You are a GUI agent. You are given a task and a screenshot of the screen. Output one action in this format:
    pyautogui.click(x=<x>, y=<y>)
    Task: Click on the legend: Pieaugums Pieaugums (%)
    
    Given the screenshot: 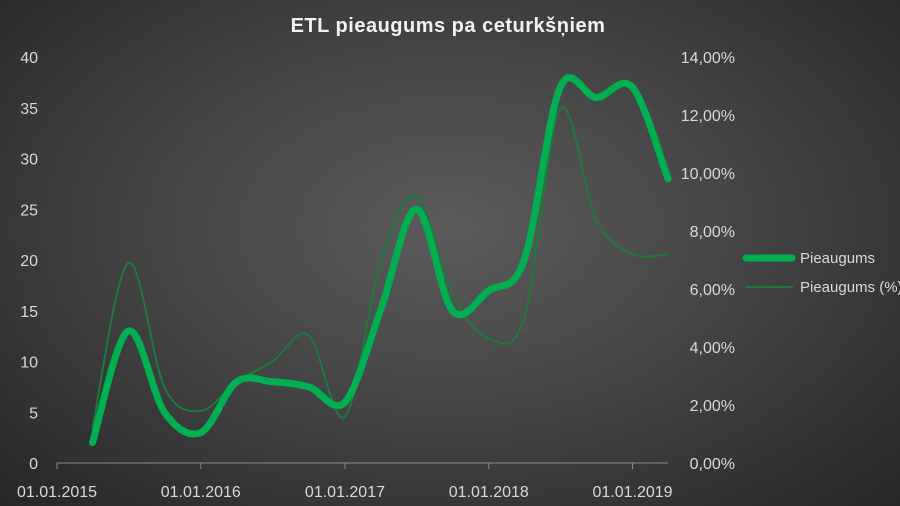 What is the action you would take?
    pyautogui.click(x=821, y=273)
    